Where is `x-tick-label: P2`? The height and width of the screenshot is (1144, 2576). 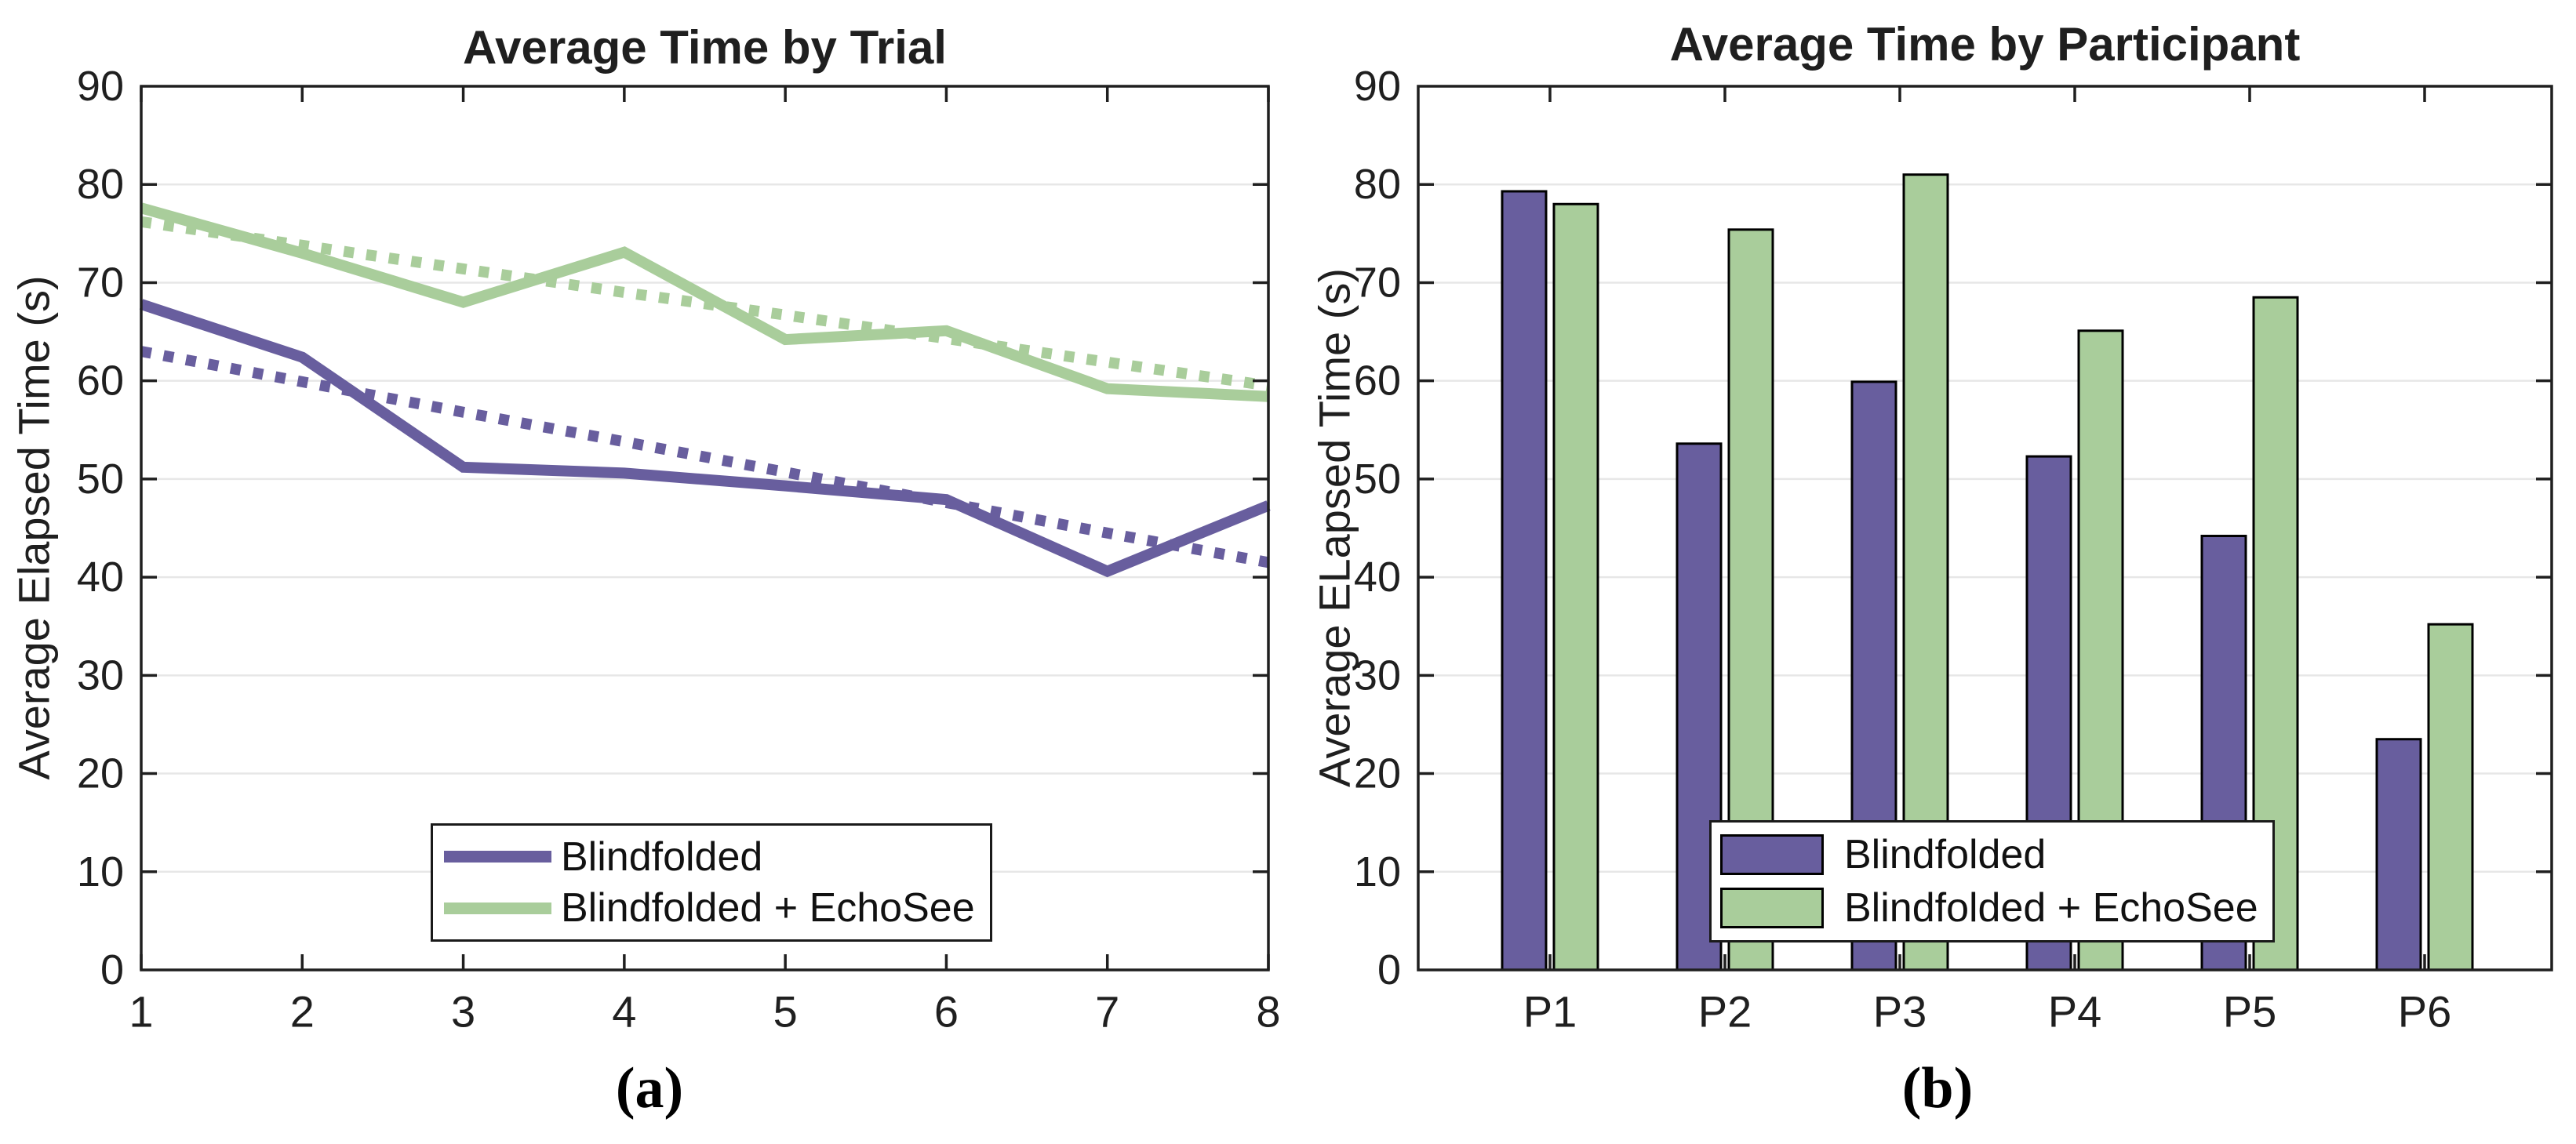
x-tick-label: P2 is located at coordinates (1725, 1012).